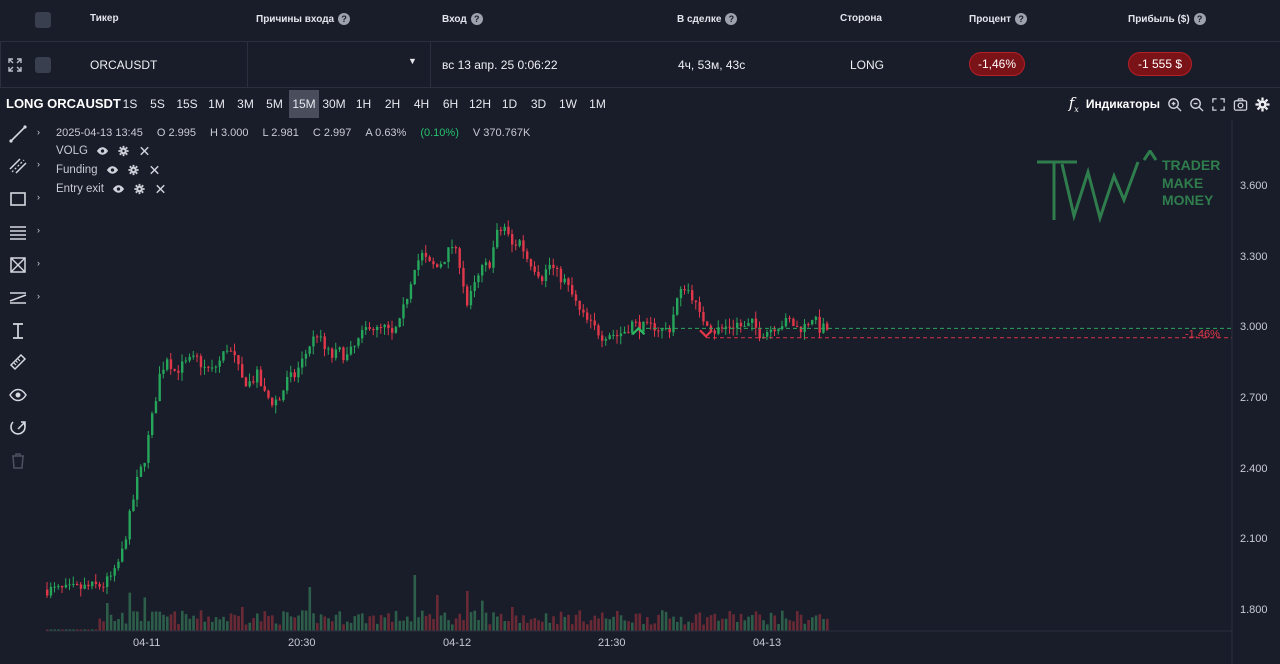 The image size is (1280, 664). What do you see at coordinates (18, 362) in the screenshot?
I see `ruler-tool-icon` at bounding box center [18, 362].